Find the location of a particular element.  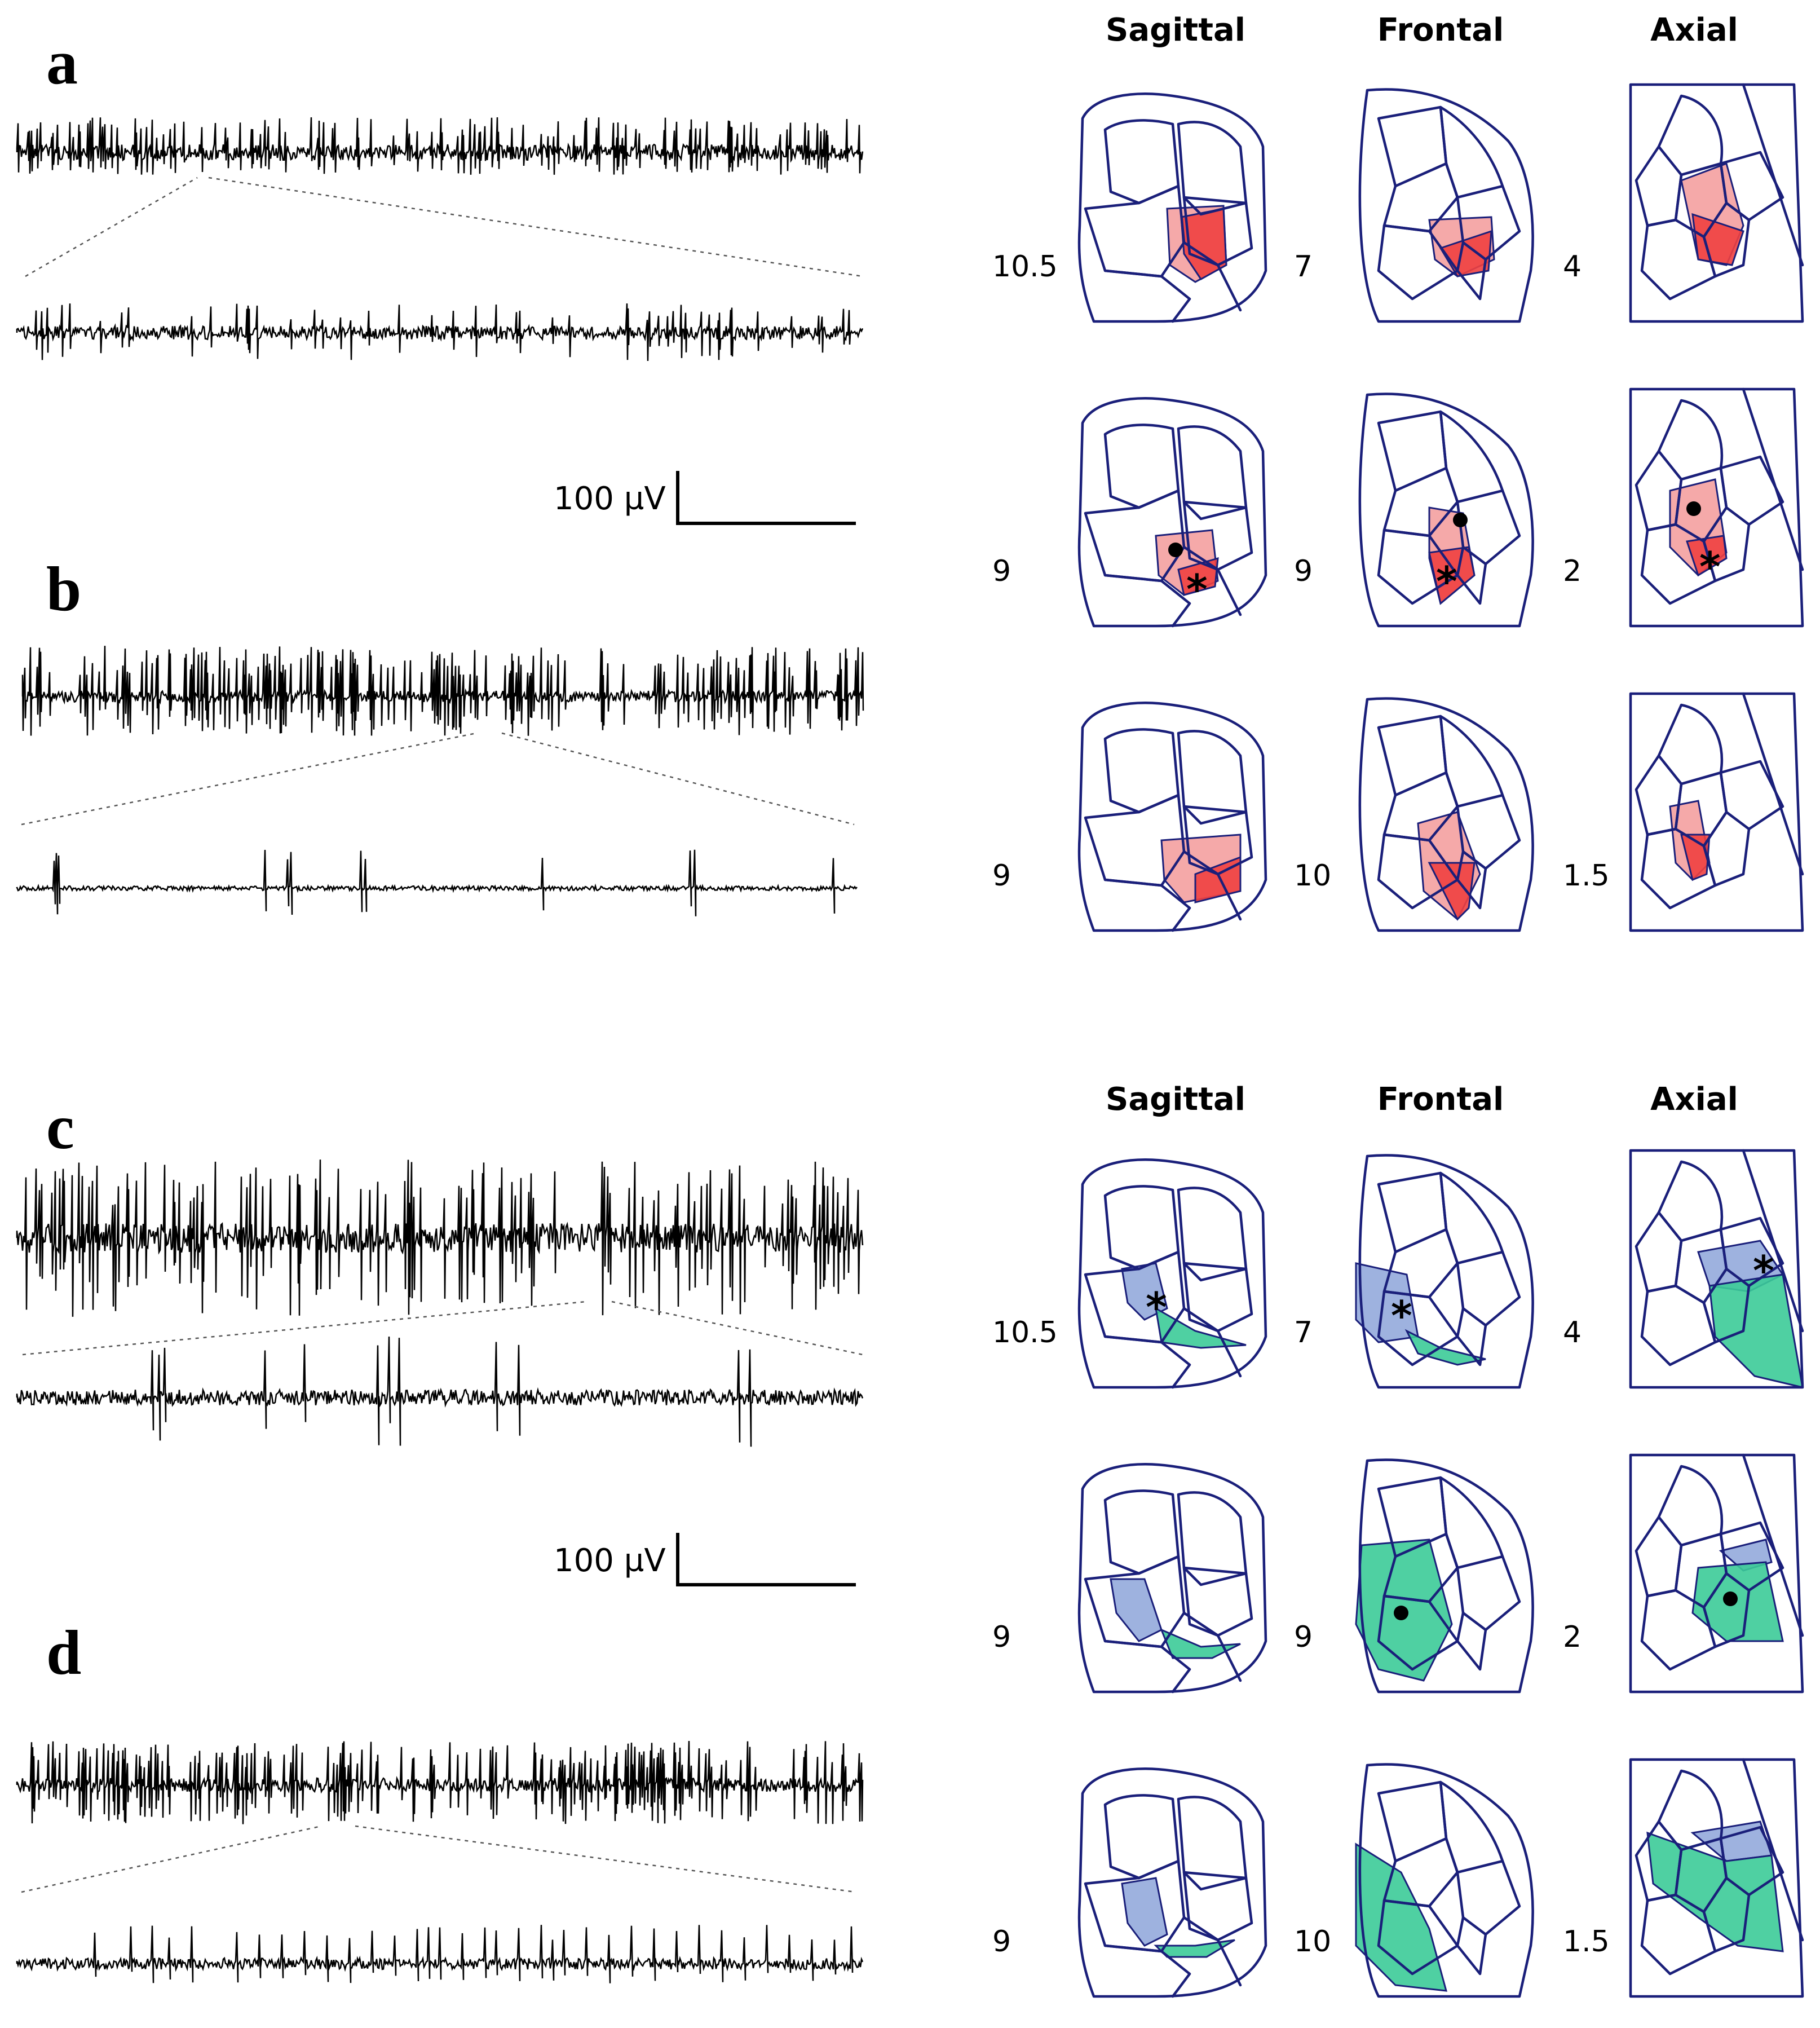

column-header: Sagittal is located at coordinates (1175, 30).